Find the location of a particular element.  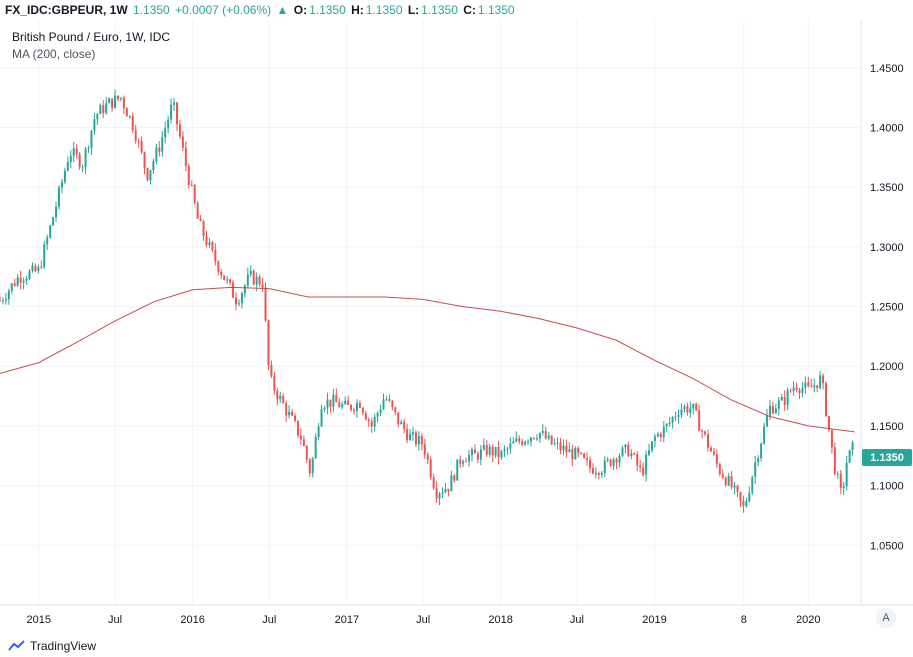

low-value: 1.1350 is located at coordinates (439, 10).